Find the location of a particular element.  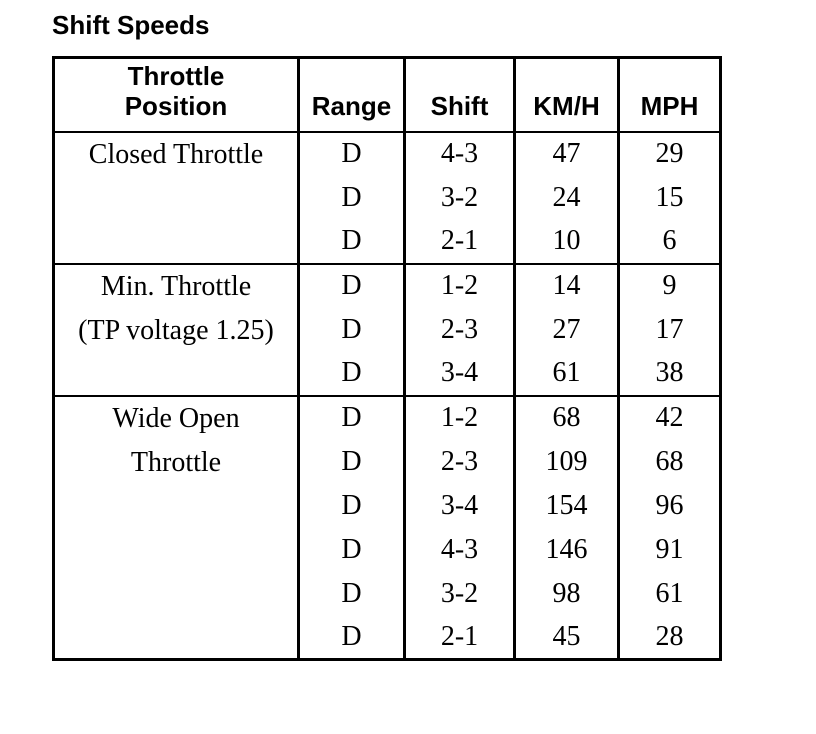

table-row: D 2-1 10 6 is located at coordinates (388, 241).